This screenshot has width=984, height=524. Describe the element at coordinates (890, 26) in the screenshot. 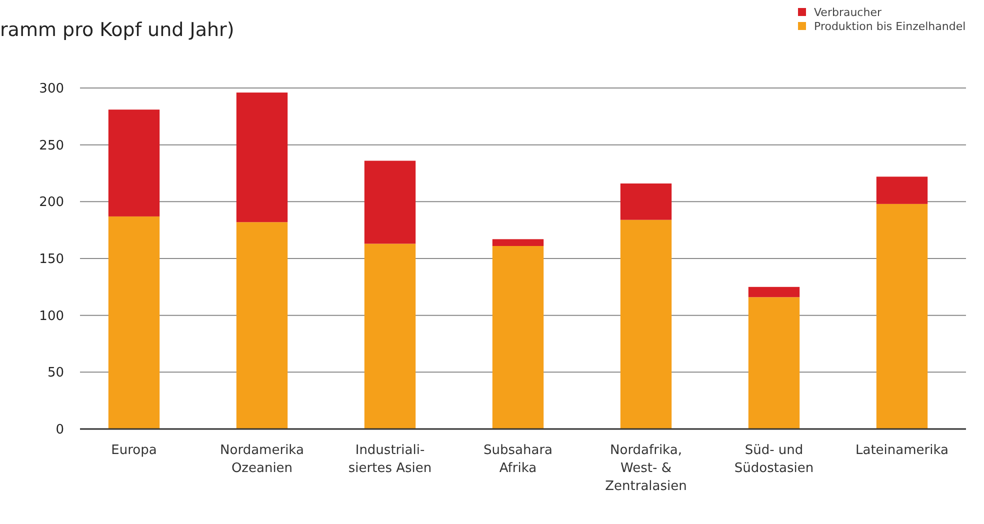

I see `legend-label: Produktion bis Einzelhandel` at that location.